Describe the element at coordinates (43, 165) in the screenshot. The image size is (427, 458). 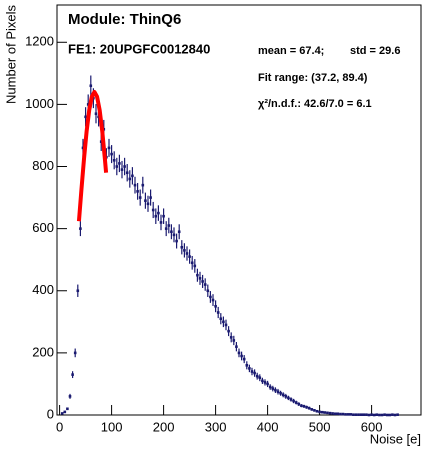
I see `y-tick-label: 800` at that location.